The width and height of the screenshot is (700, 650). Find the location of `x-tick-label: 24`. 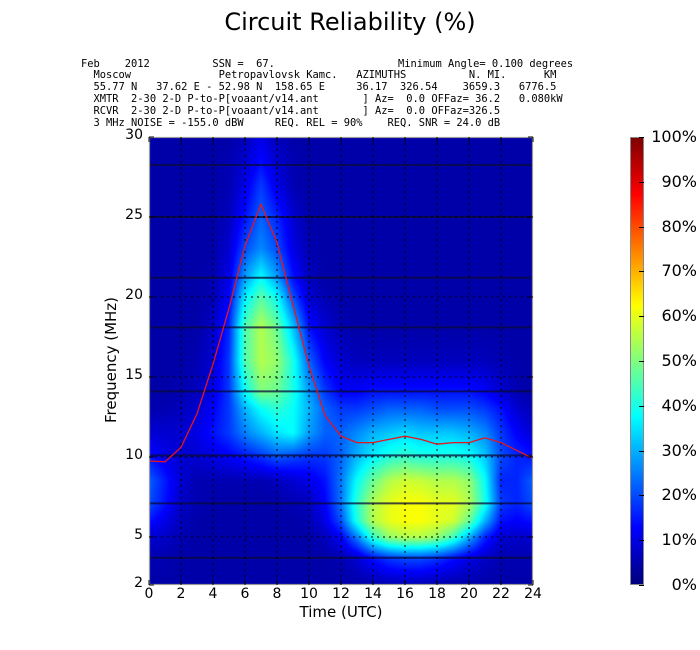

x-tick-label: 24 is located at coordinates (533, 594).